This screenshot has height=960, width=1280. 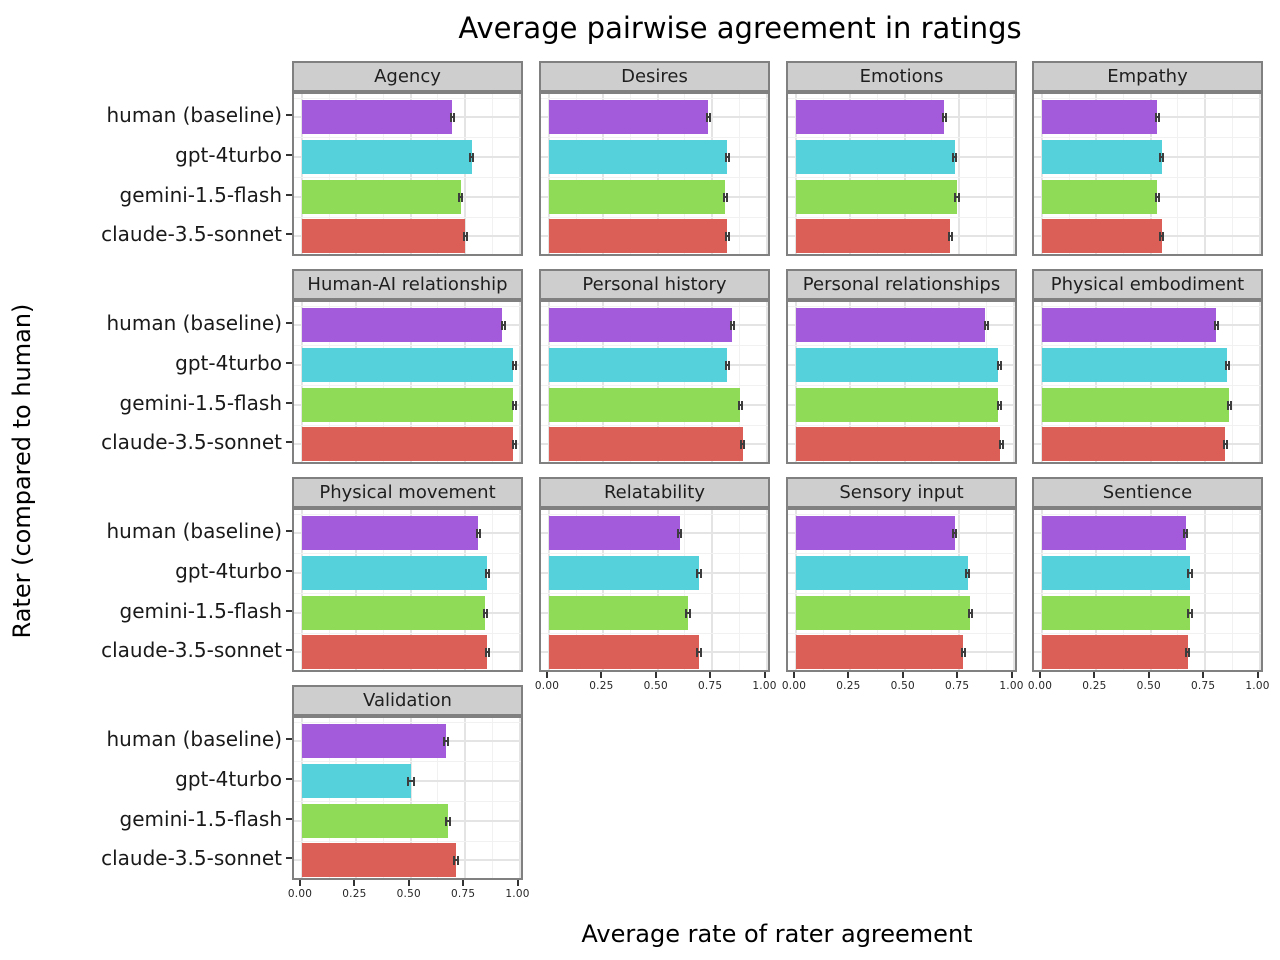 I want to click on facet-strip-label: Physical embodiment, so click(x=1147, y=284).